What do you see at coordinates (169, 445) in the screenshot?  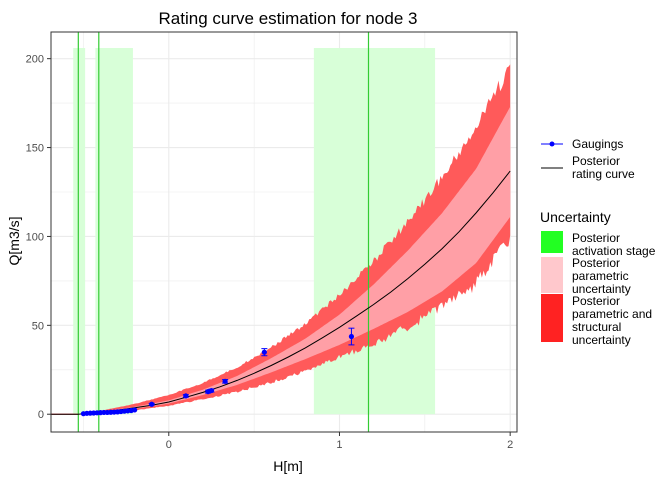 I see `x-tick-label: 0` at bounding box center [169, 445].